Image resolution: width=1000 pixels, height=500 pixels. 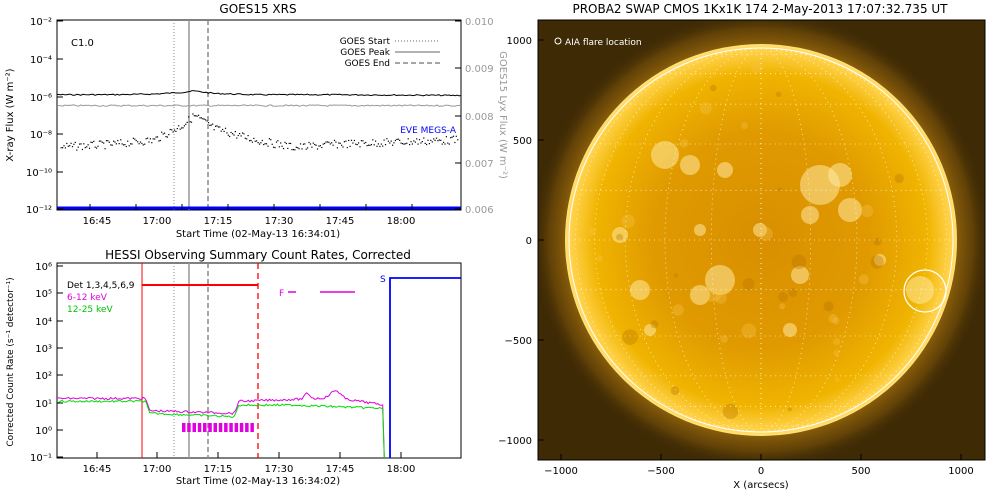 What do you see at coordinates (87, 298) in the screenshot?
I see `hessi-legend-6-12: 6-12 keV` at bounding box center [87, 298].